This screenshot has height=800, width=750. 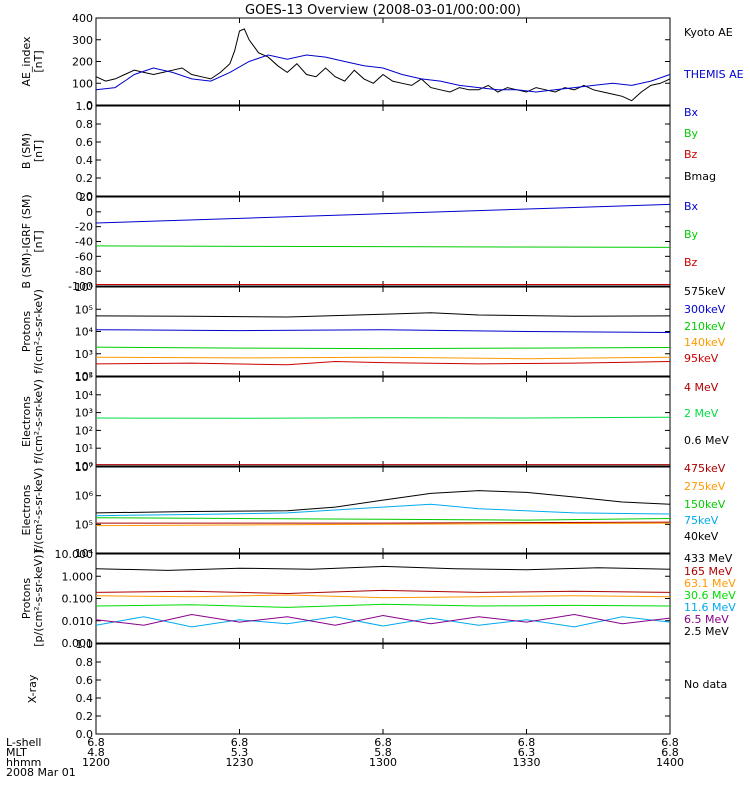 What do you see at coordinates (701, 387) in the screenshot?
I see `legend-entry: 4 MeV` at bounding box center [701, 387].